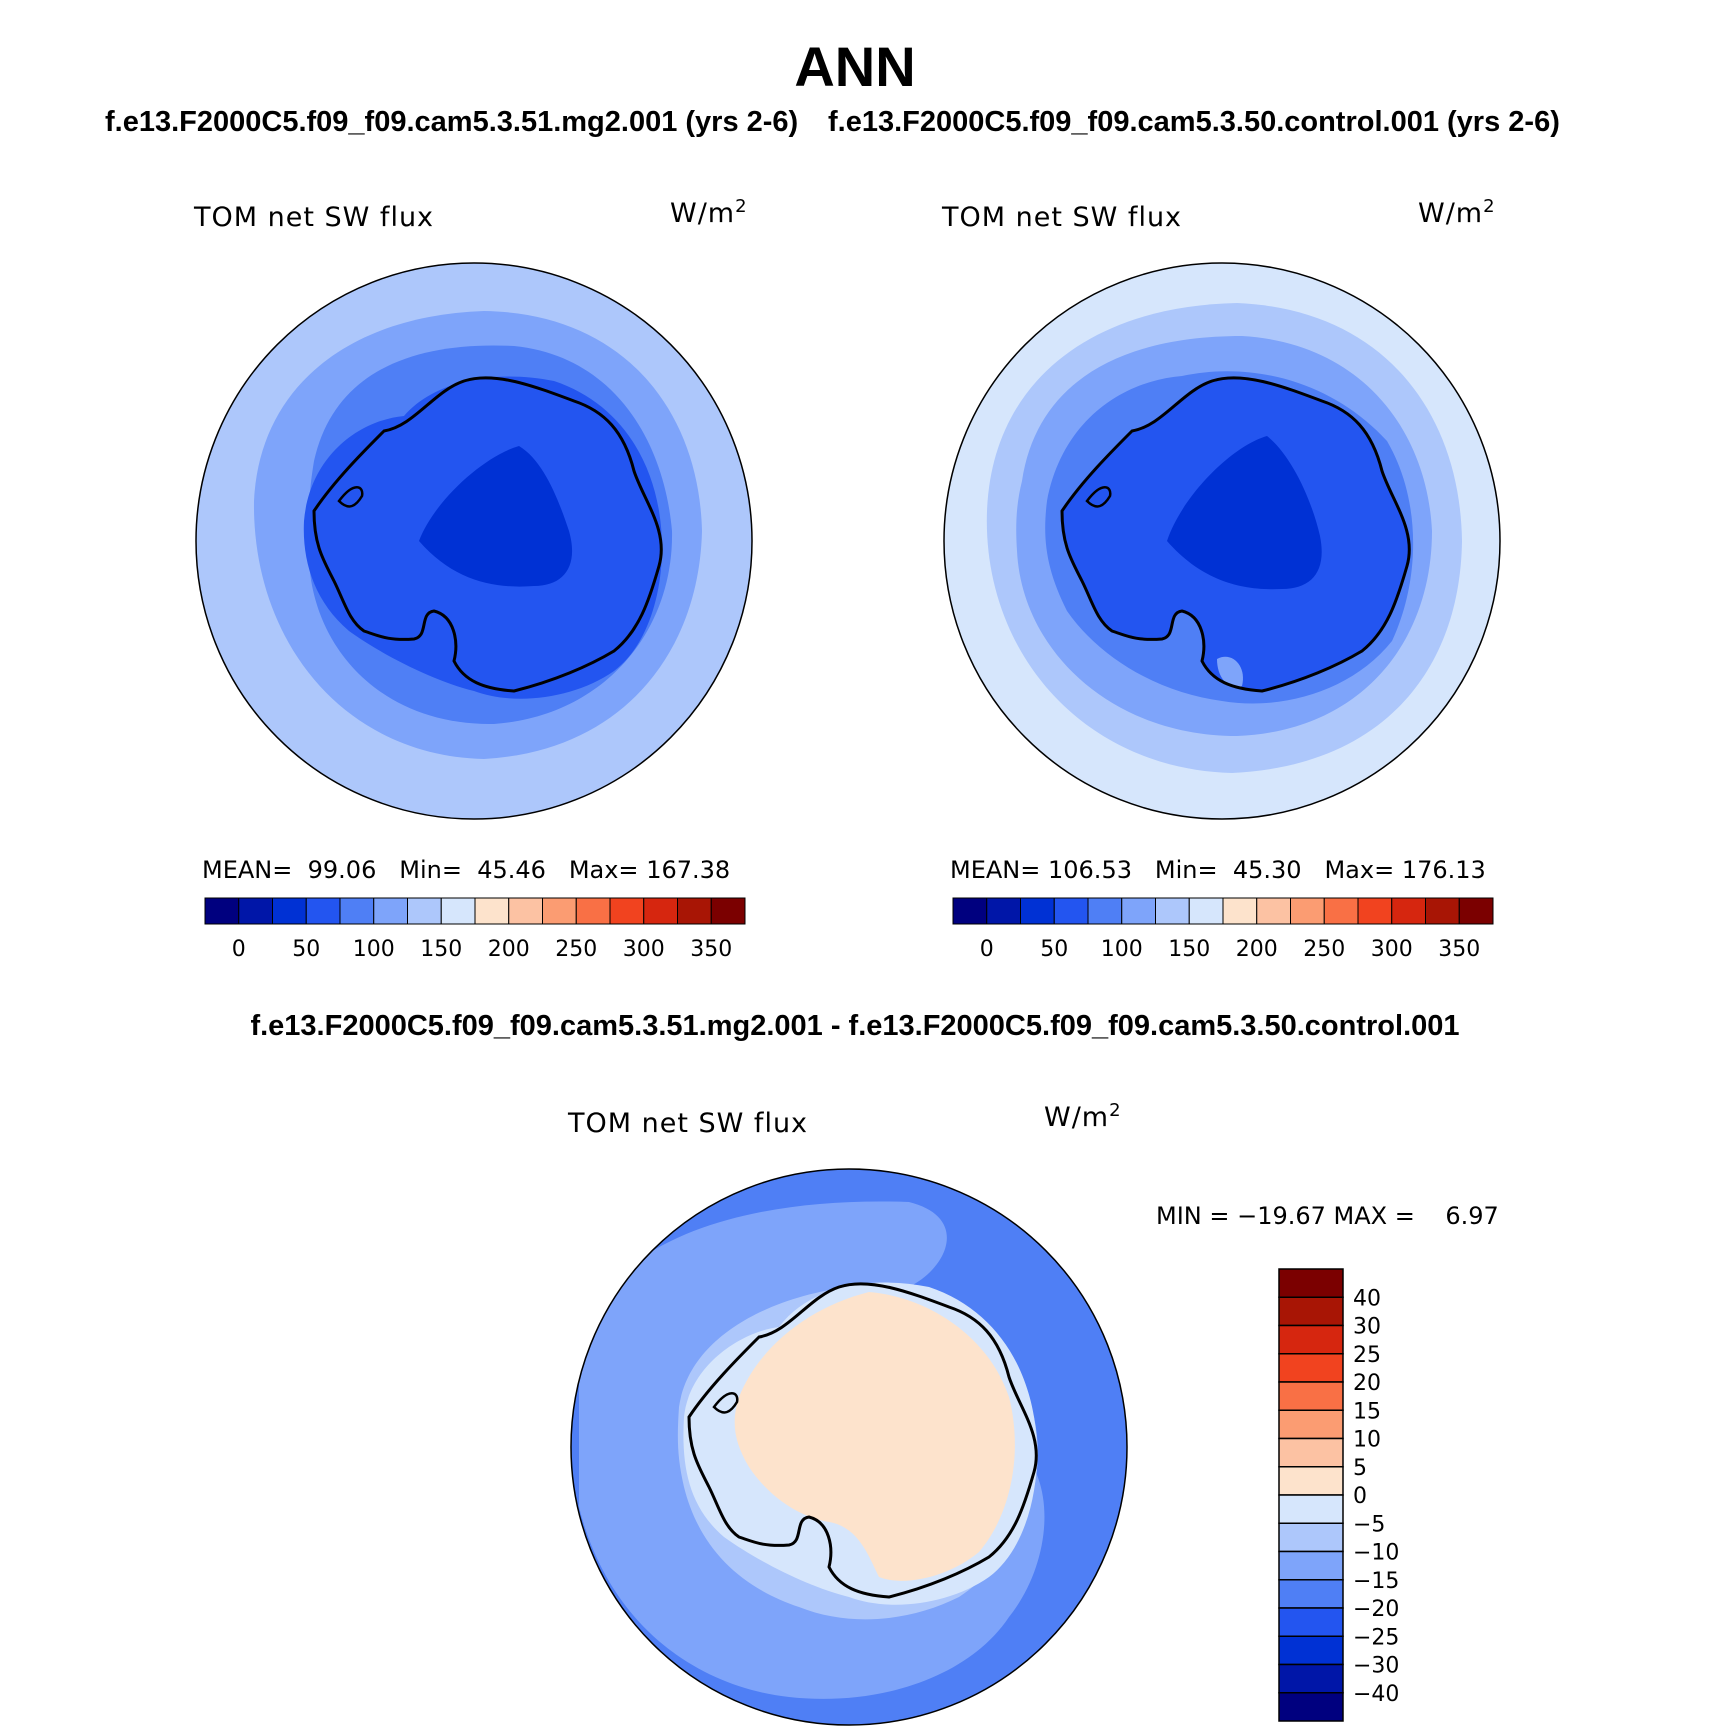 The image size is (1710, 1727). What do you see at coordinates (1367, 1298) in the screenshot?
I see `diff-colorbar-tick-label: 40` at bounding box center [1367, 1298].